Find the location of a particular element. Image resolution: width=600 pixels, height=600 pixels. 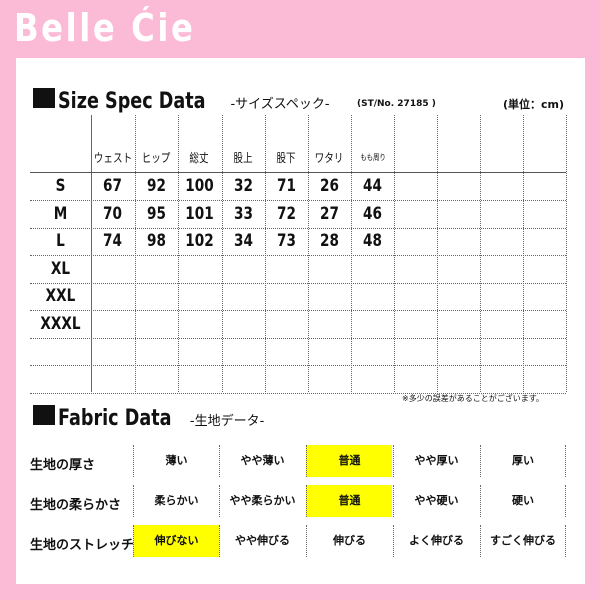

column-header: ワタリ is located at coordinates (329, 158).